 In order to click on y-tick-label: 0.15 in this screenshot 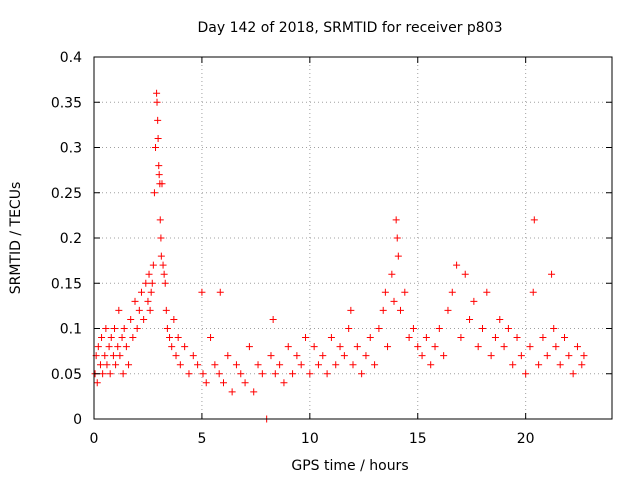, I will do `click(66, 284)`.